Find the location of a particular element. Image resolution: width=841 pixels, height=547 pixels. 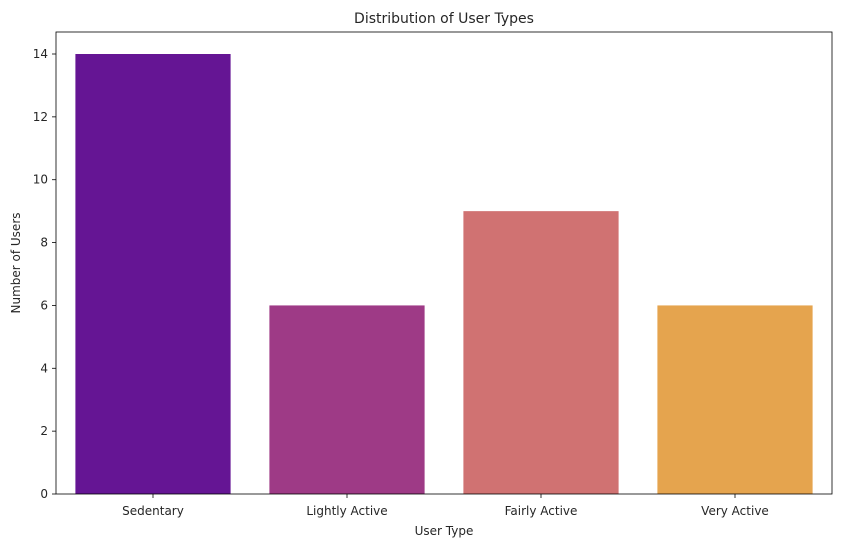

bar-lightly-active is located at coordinates (347, 399).